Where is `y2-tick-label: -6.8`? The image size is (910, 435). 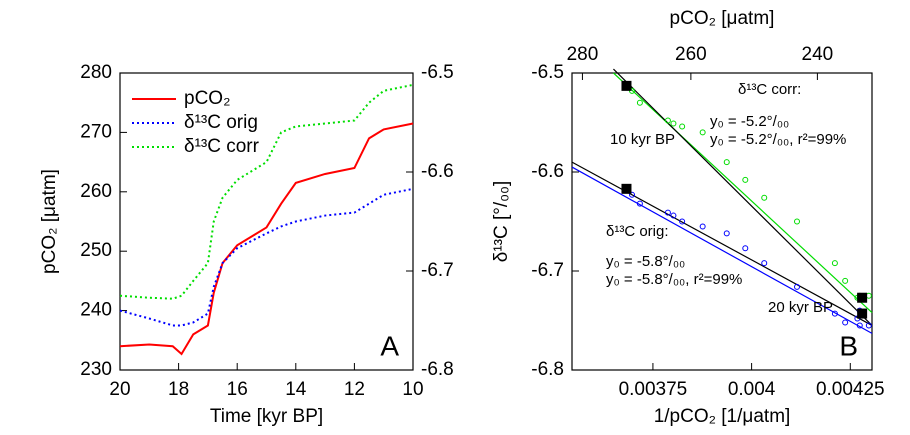
y2-tick-label: -6.8 is located at coordinates (437, 369).